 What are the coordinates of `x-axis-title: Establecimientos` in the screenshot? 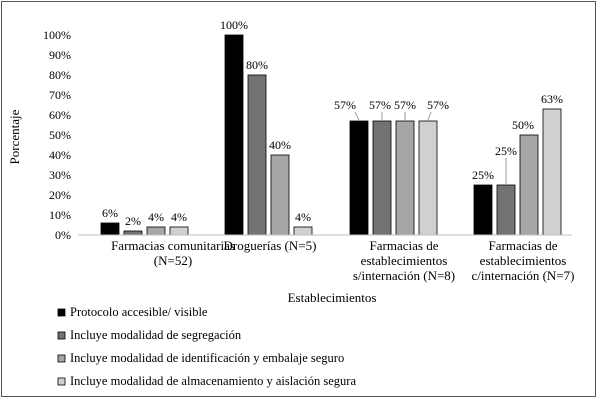 It's located at (332, 297).